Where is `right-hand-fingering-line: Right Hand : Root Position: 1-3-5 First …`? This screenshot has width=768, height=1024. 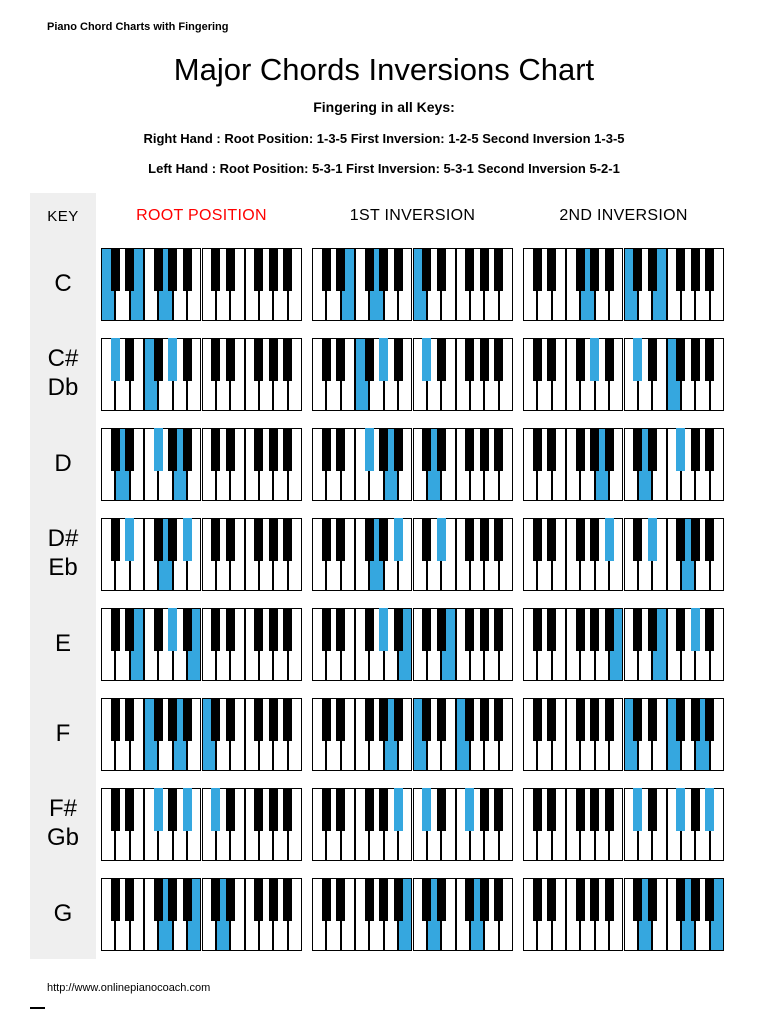
right-hand-fingering-line: Right Hand : Root Position: 1-3-5 First … is located at coordinates (384, 138).